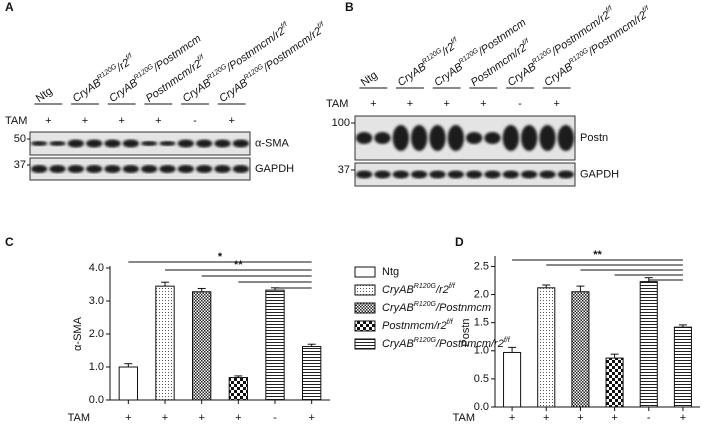 The height and width of the screenshot is (426, 709). Describe the element at coordinates (96, 301) in the screenshot. I see `y-tick-label: 3.0` at that location.